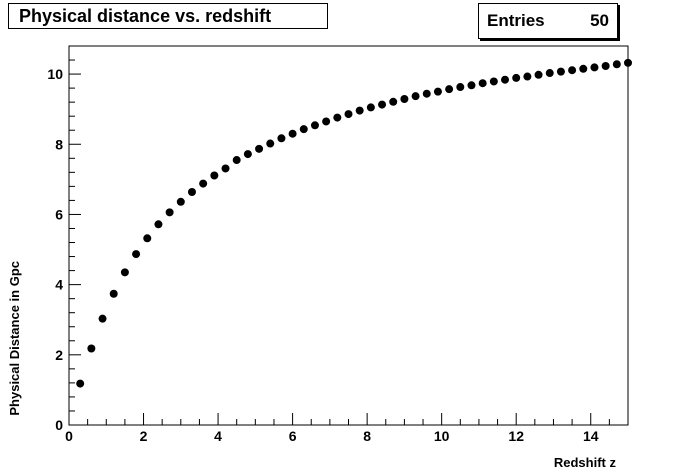 The height and width of the screenshot is (472, 696). I want to click on y-tick-label: 10, so click(55, 74).